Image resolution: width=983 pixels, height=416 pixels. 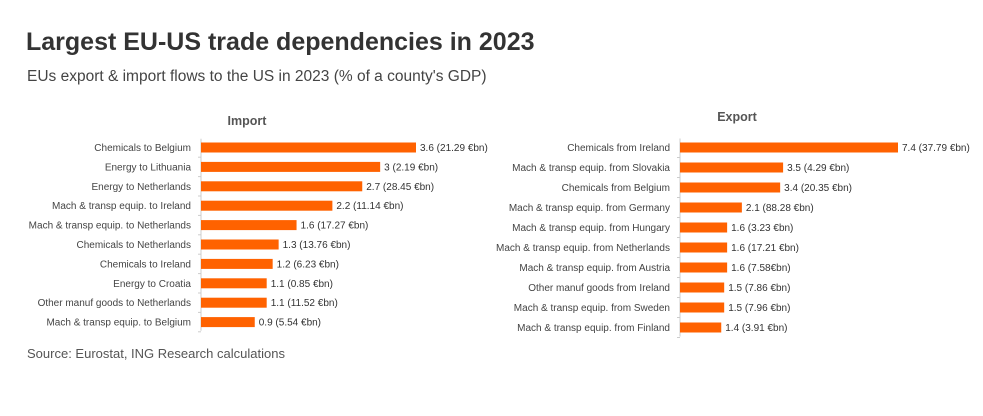 What do you see at coordinates (454, 148) in the screenshot?
I see `import-value-label: 3.6 (21.29 €bn)` at bounding box center [454, 148].